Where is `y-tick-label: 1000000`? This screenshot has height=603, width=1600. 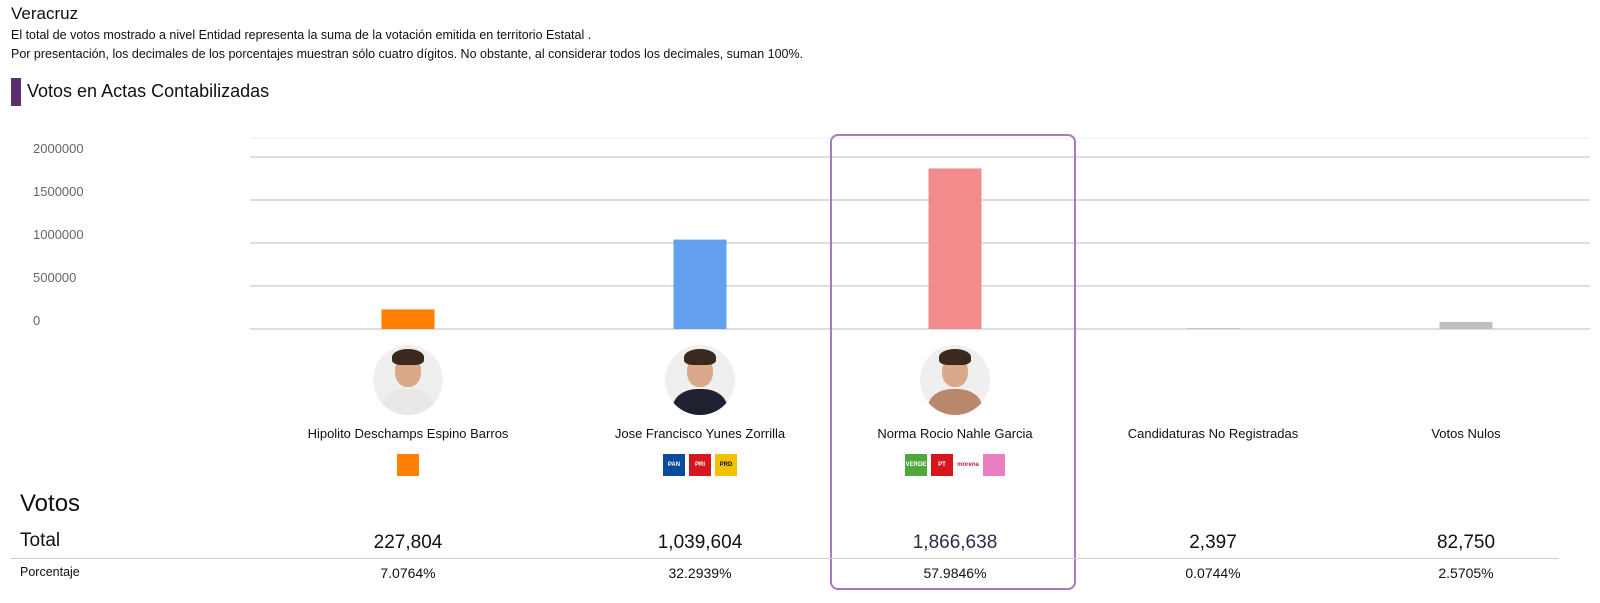
y-tick-label: 1000000 is located at coordinates (58, 234).